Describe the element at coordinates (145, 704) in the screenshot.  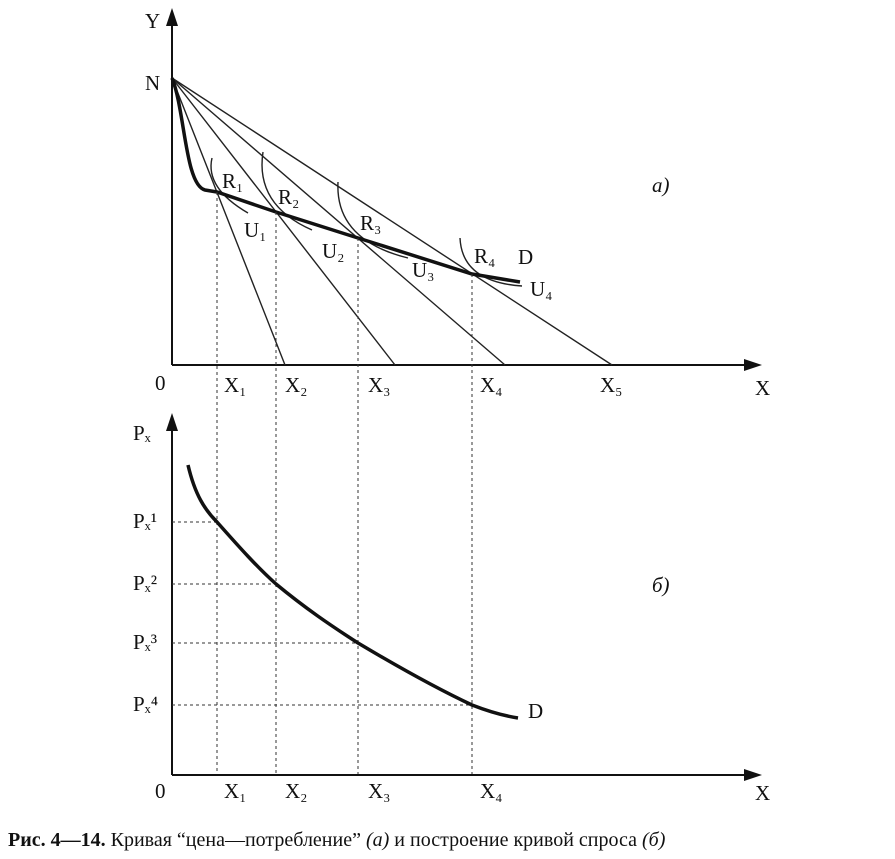
I see `label: Pₓ⁴` at that location.